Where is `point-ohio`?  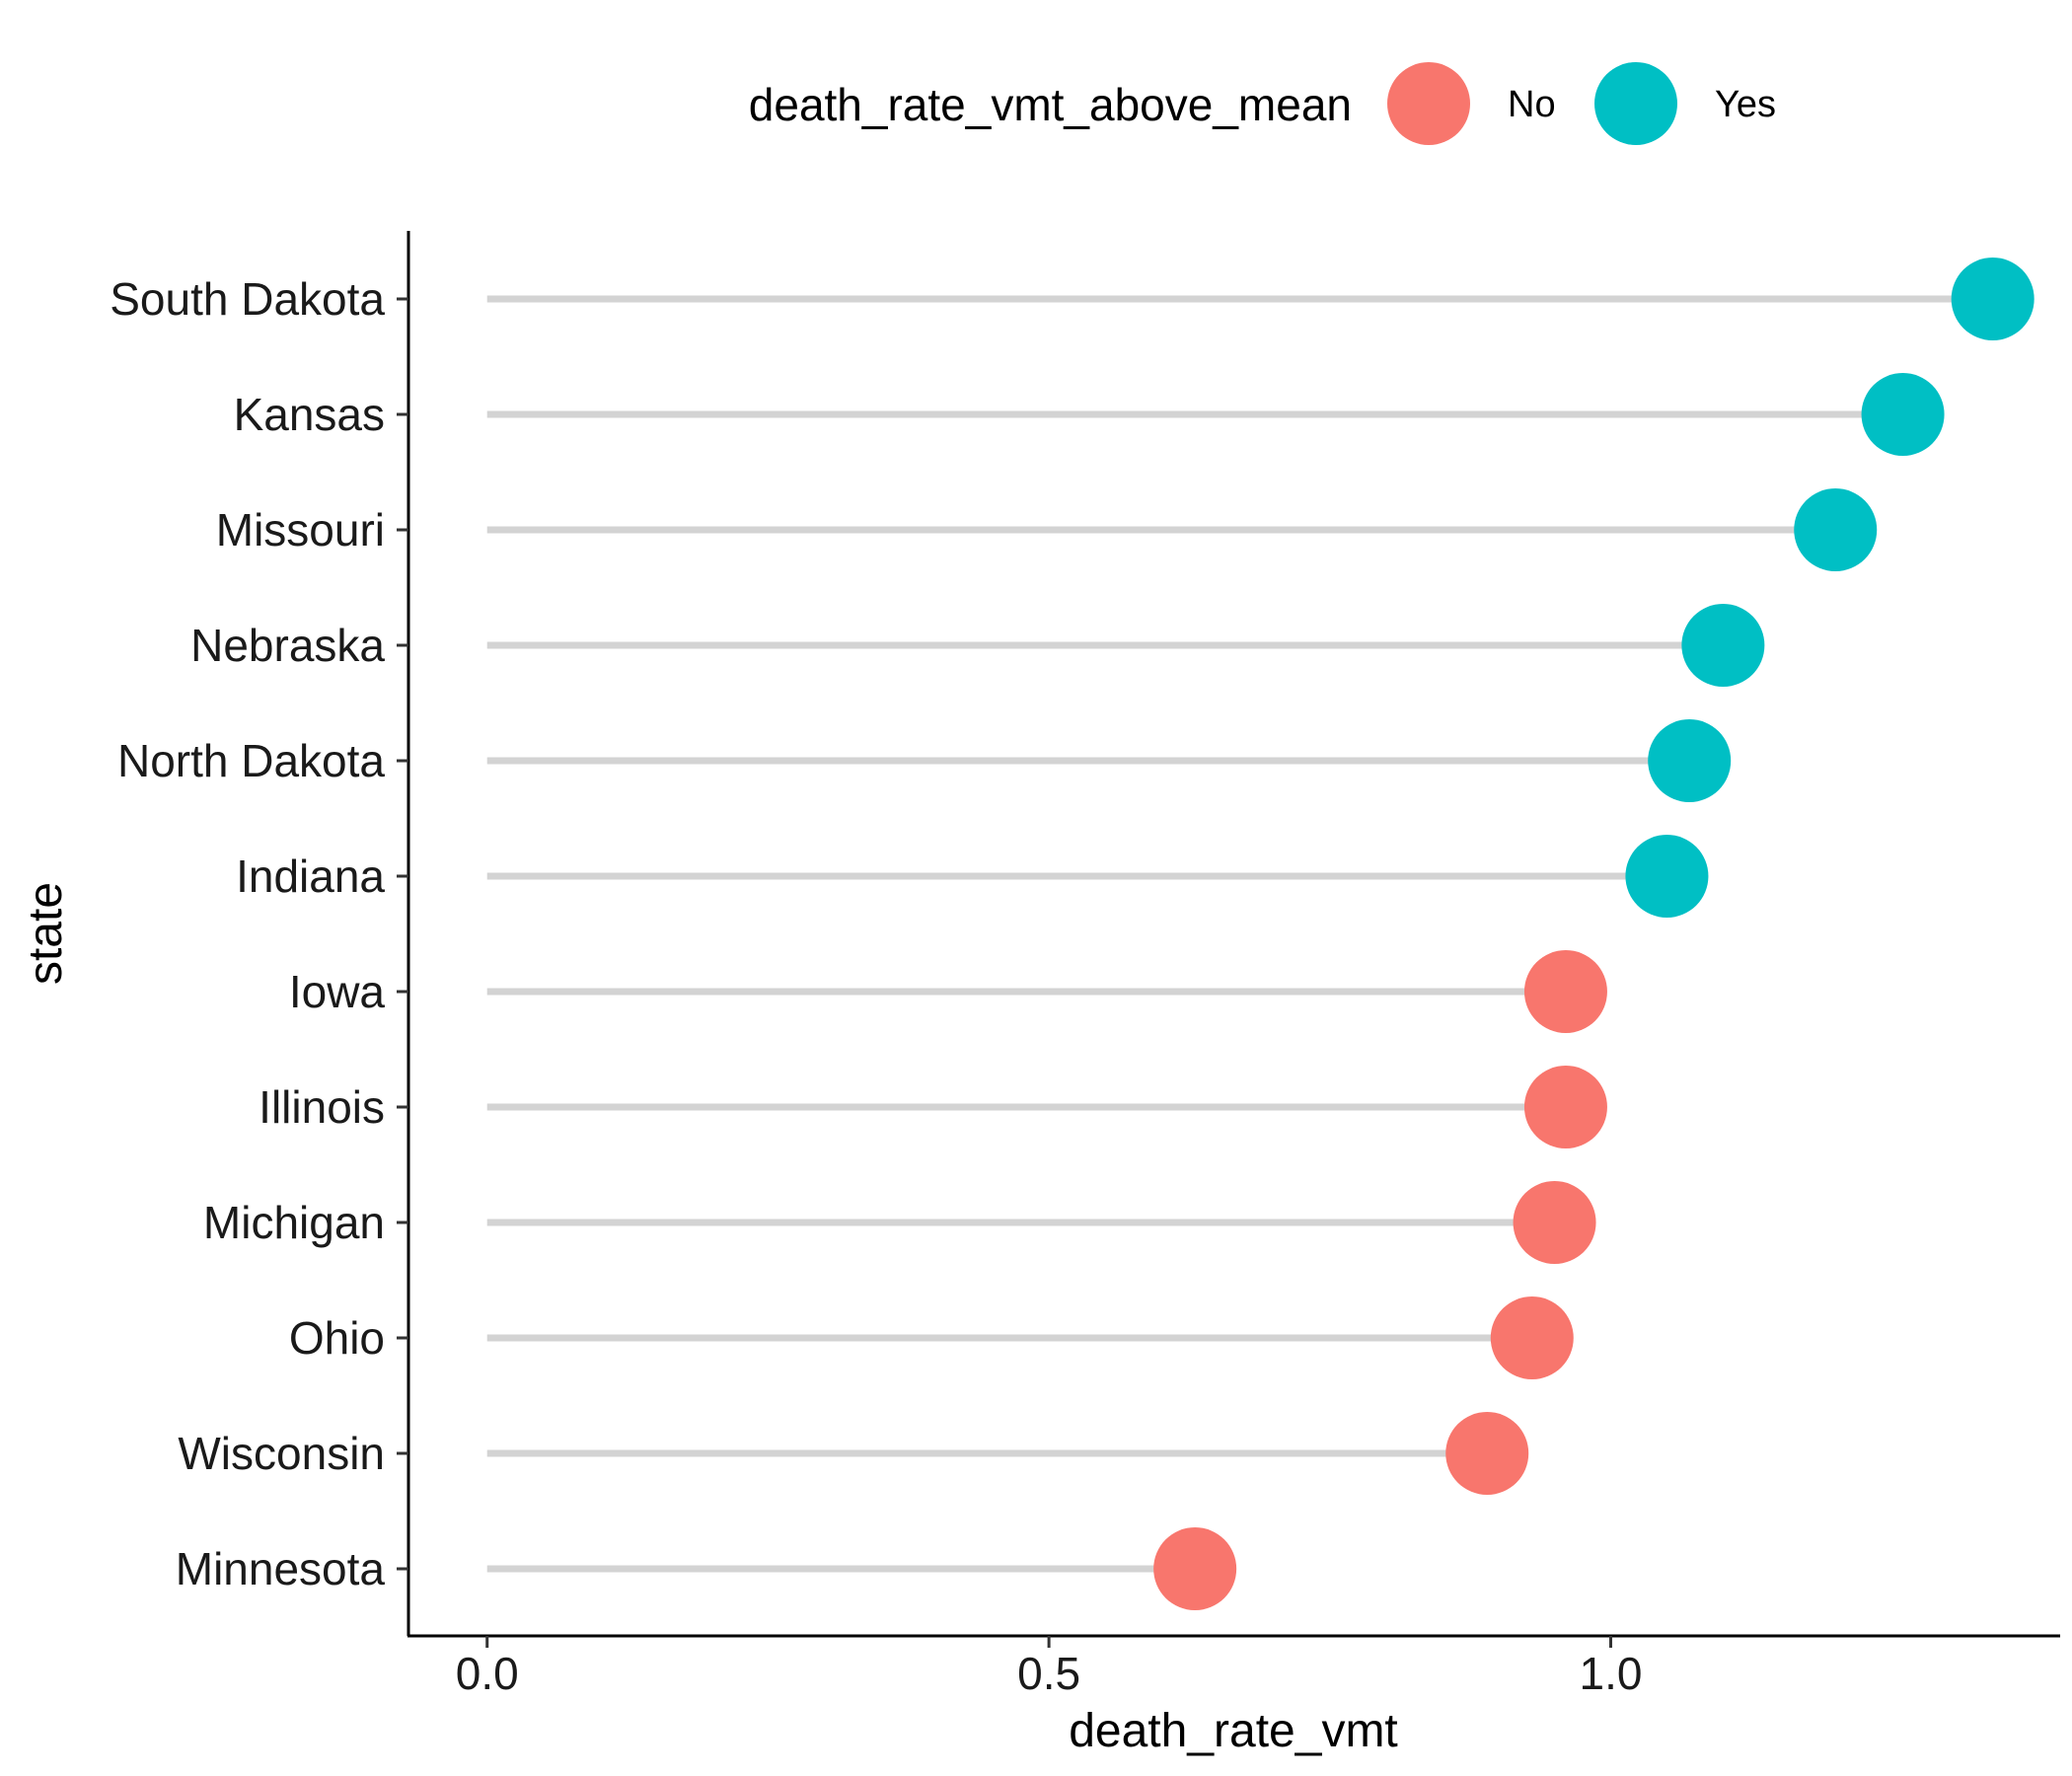
point-ohio is located at coordinates (1532, 1337).